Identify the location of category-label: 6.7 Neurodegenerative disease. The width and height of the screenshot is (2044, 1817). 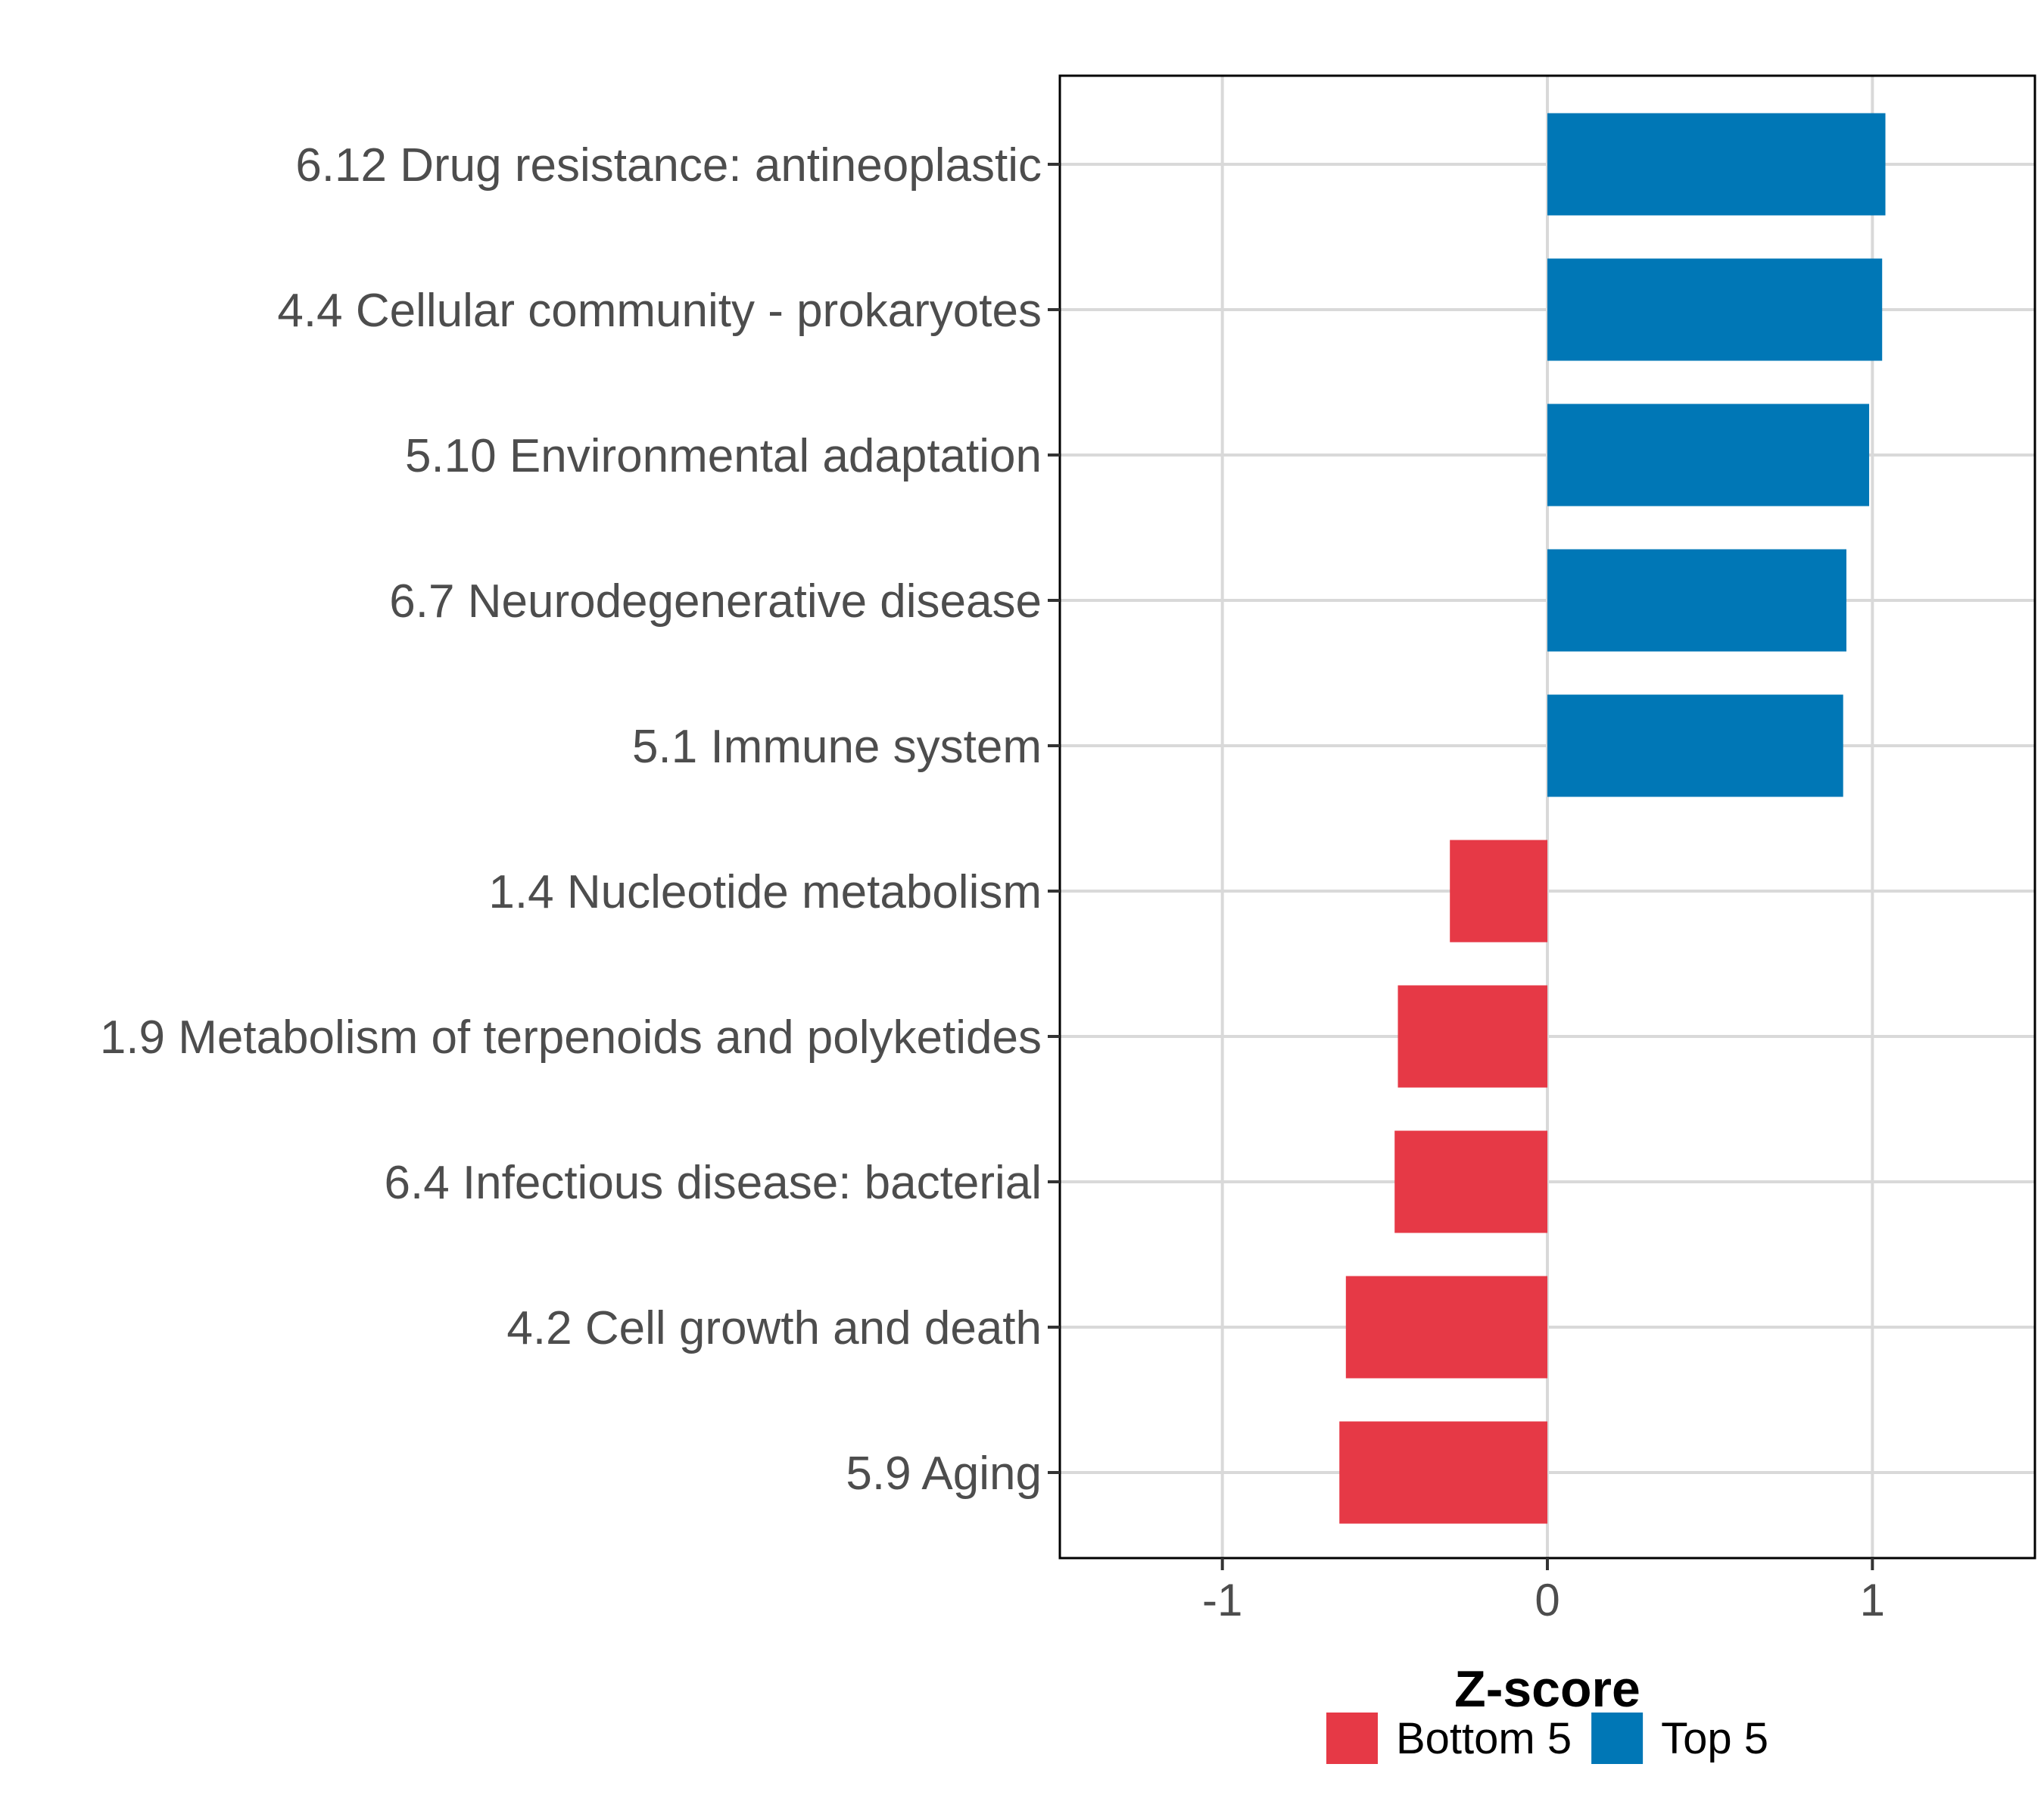
(715, 601).